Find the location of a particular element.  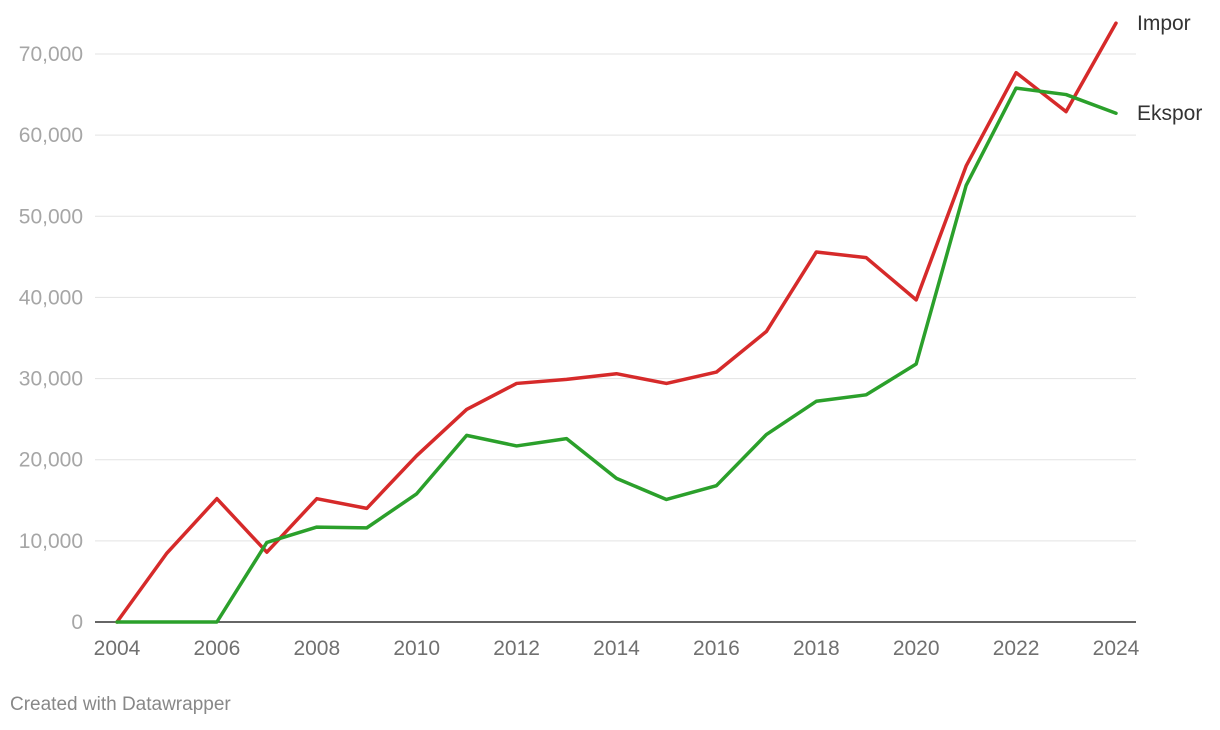

x-tick-label: 2014 is located at coordinates (616, 648).